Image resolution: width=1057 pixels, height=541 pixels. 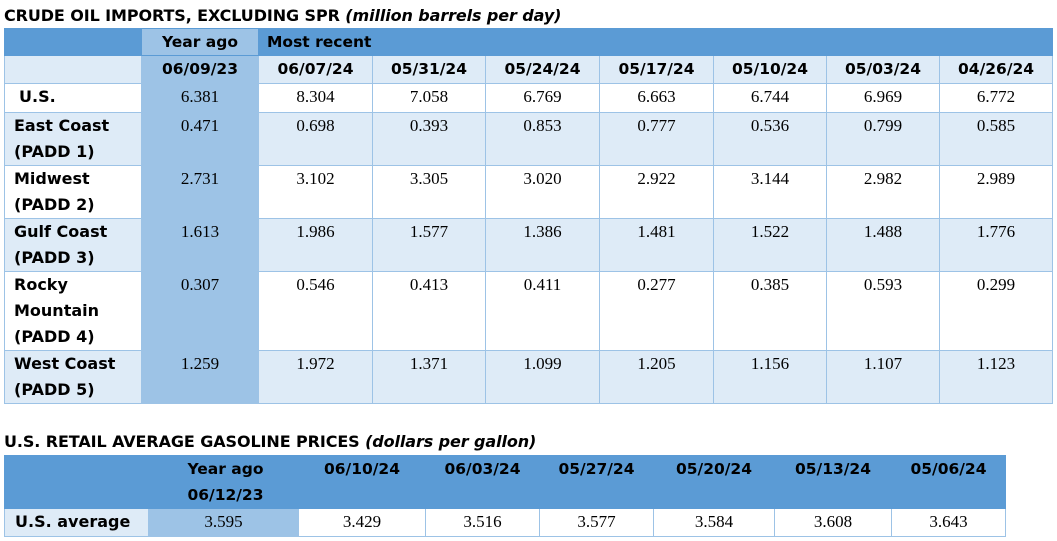 What do you see at coordinates (429, 139) in the screenshot?
I see `value-cell: 0.393` at bounding box center [429, 139].